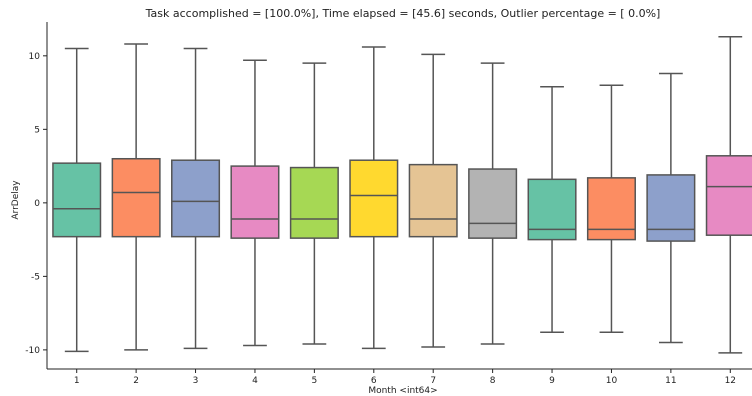 This screenshot has height=396, width=752. What do you see at coordinates (612, 381) in the screenshot?
I see `x-tick-label: 10` at bounding box center [612, 381].